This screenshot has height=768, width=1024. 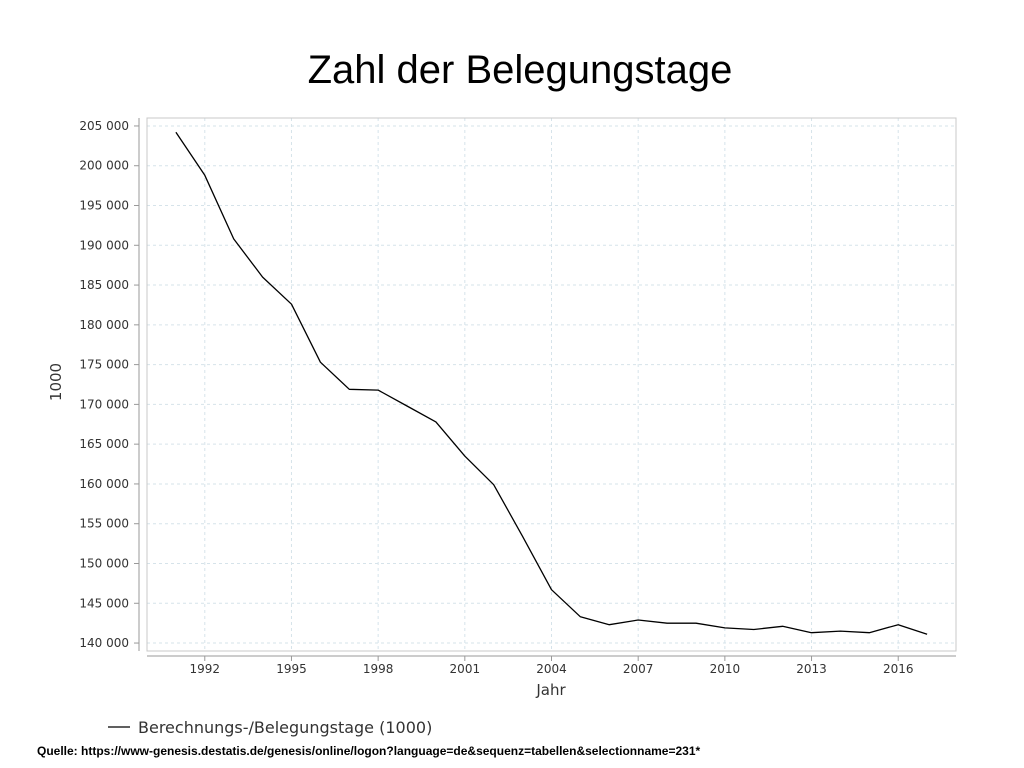 I want to click on y-tick-label: 200 000, so click(x=104, y=166).